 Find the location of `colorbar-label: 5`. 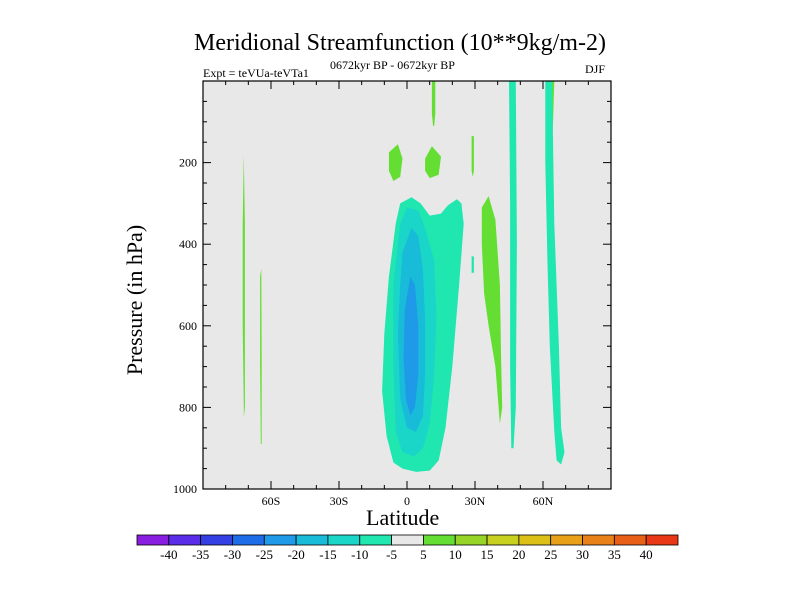

colorbar-label: 5 is located at coordinates (423, 554).